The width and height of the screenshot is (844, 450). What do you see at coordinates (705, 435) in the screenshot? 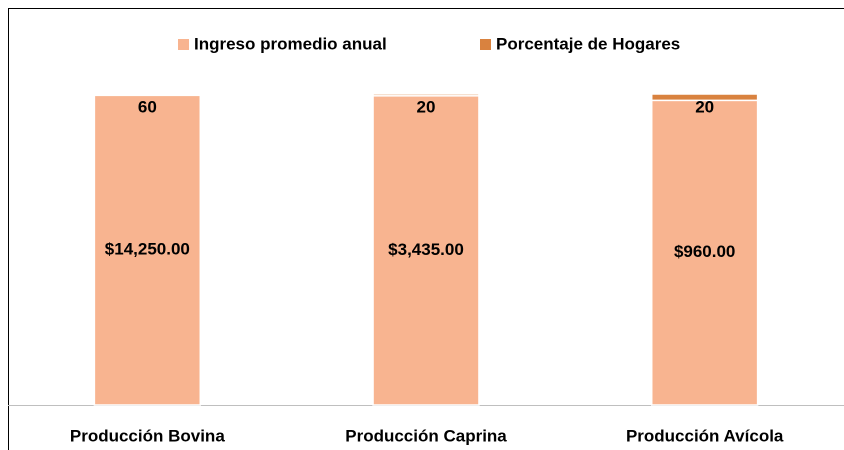
I see `x-tick-label: Producción Avícola` at bounding box center [705, 435].